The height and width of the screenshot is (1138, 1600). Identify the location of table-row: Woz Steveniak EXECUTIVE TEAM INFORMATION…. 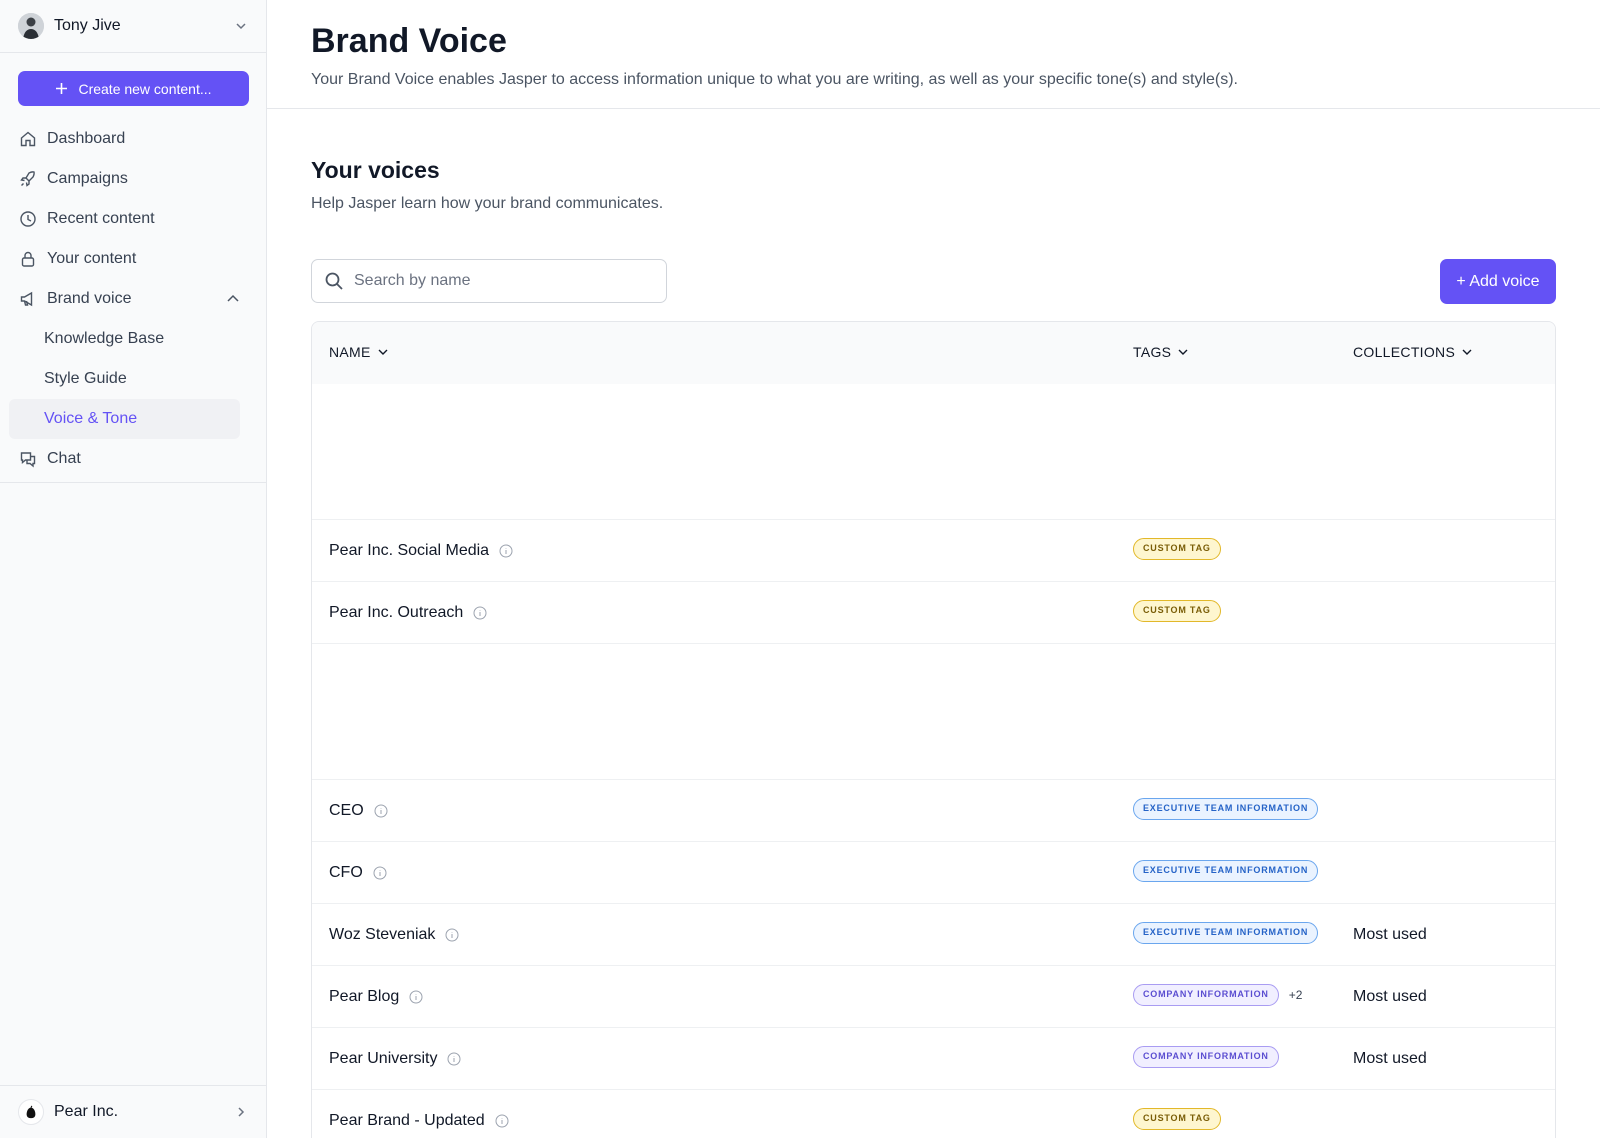
(933, 935).